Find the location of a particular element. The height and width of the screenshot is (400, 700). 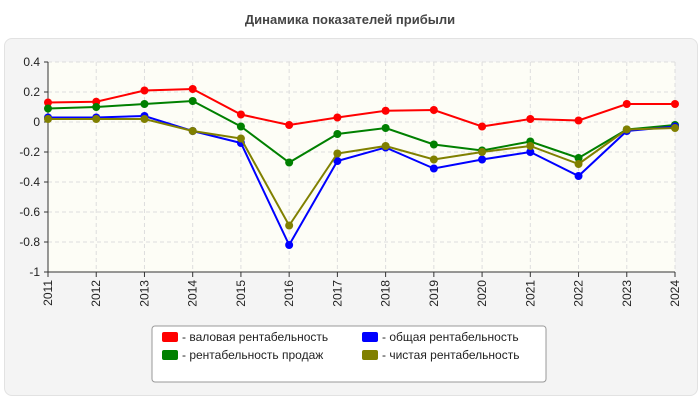

x-tick-label: 2013 is located at coordinates (144, 293).